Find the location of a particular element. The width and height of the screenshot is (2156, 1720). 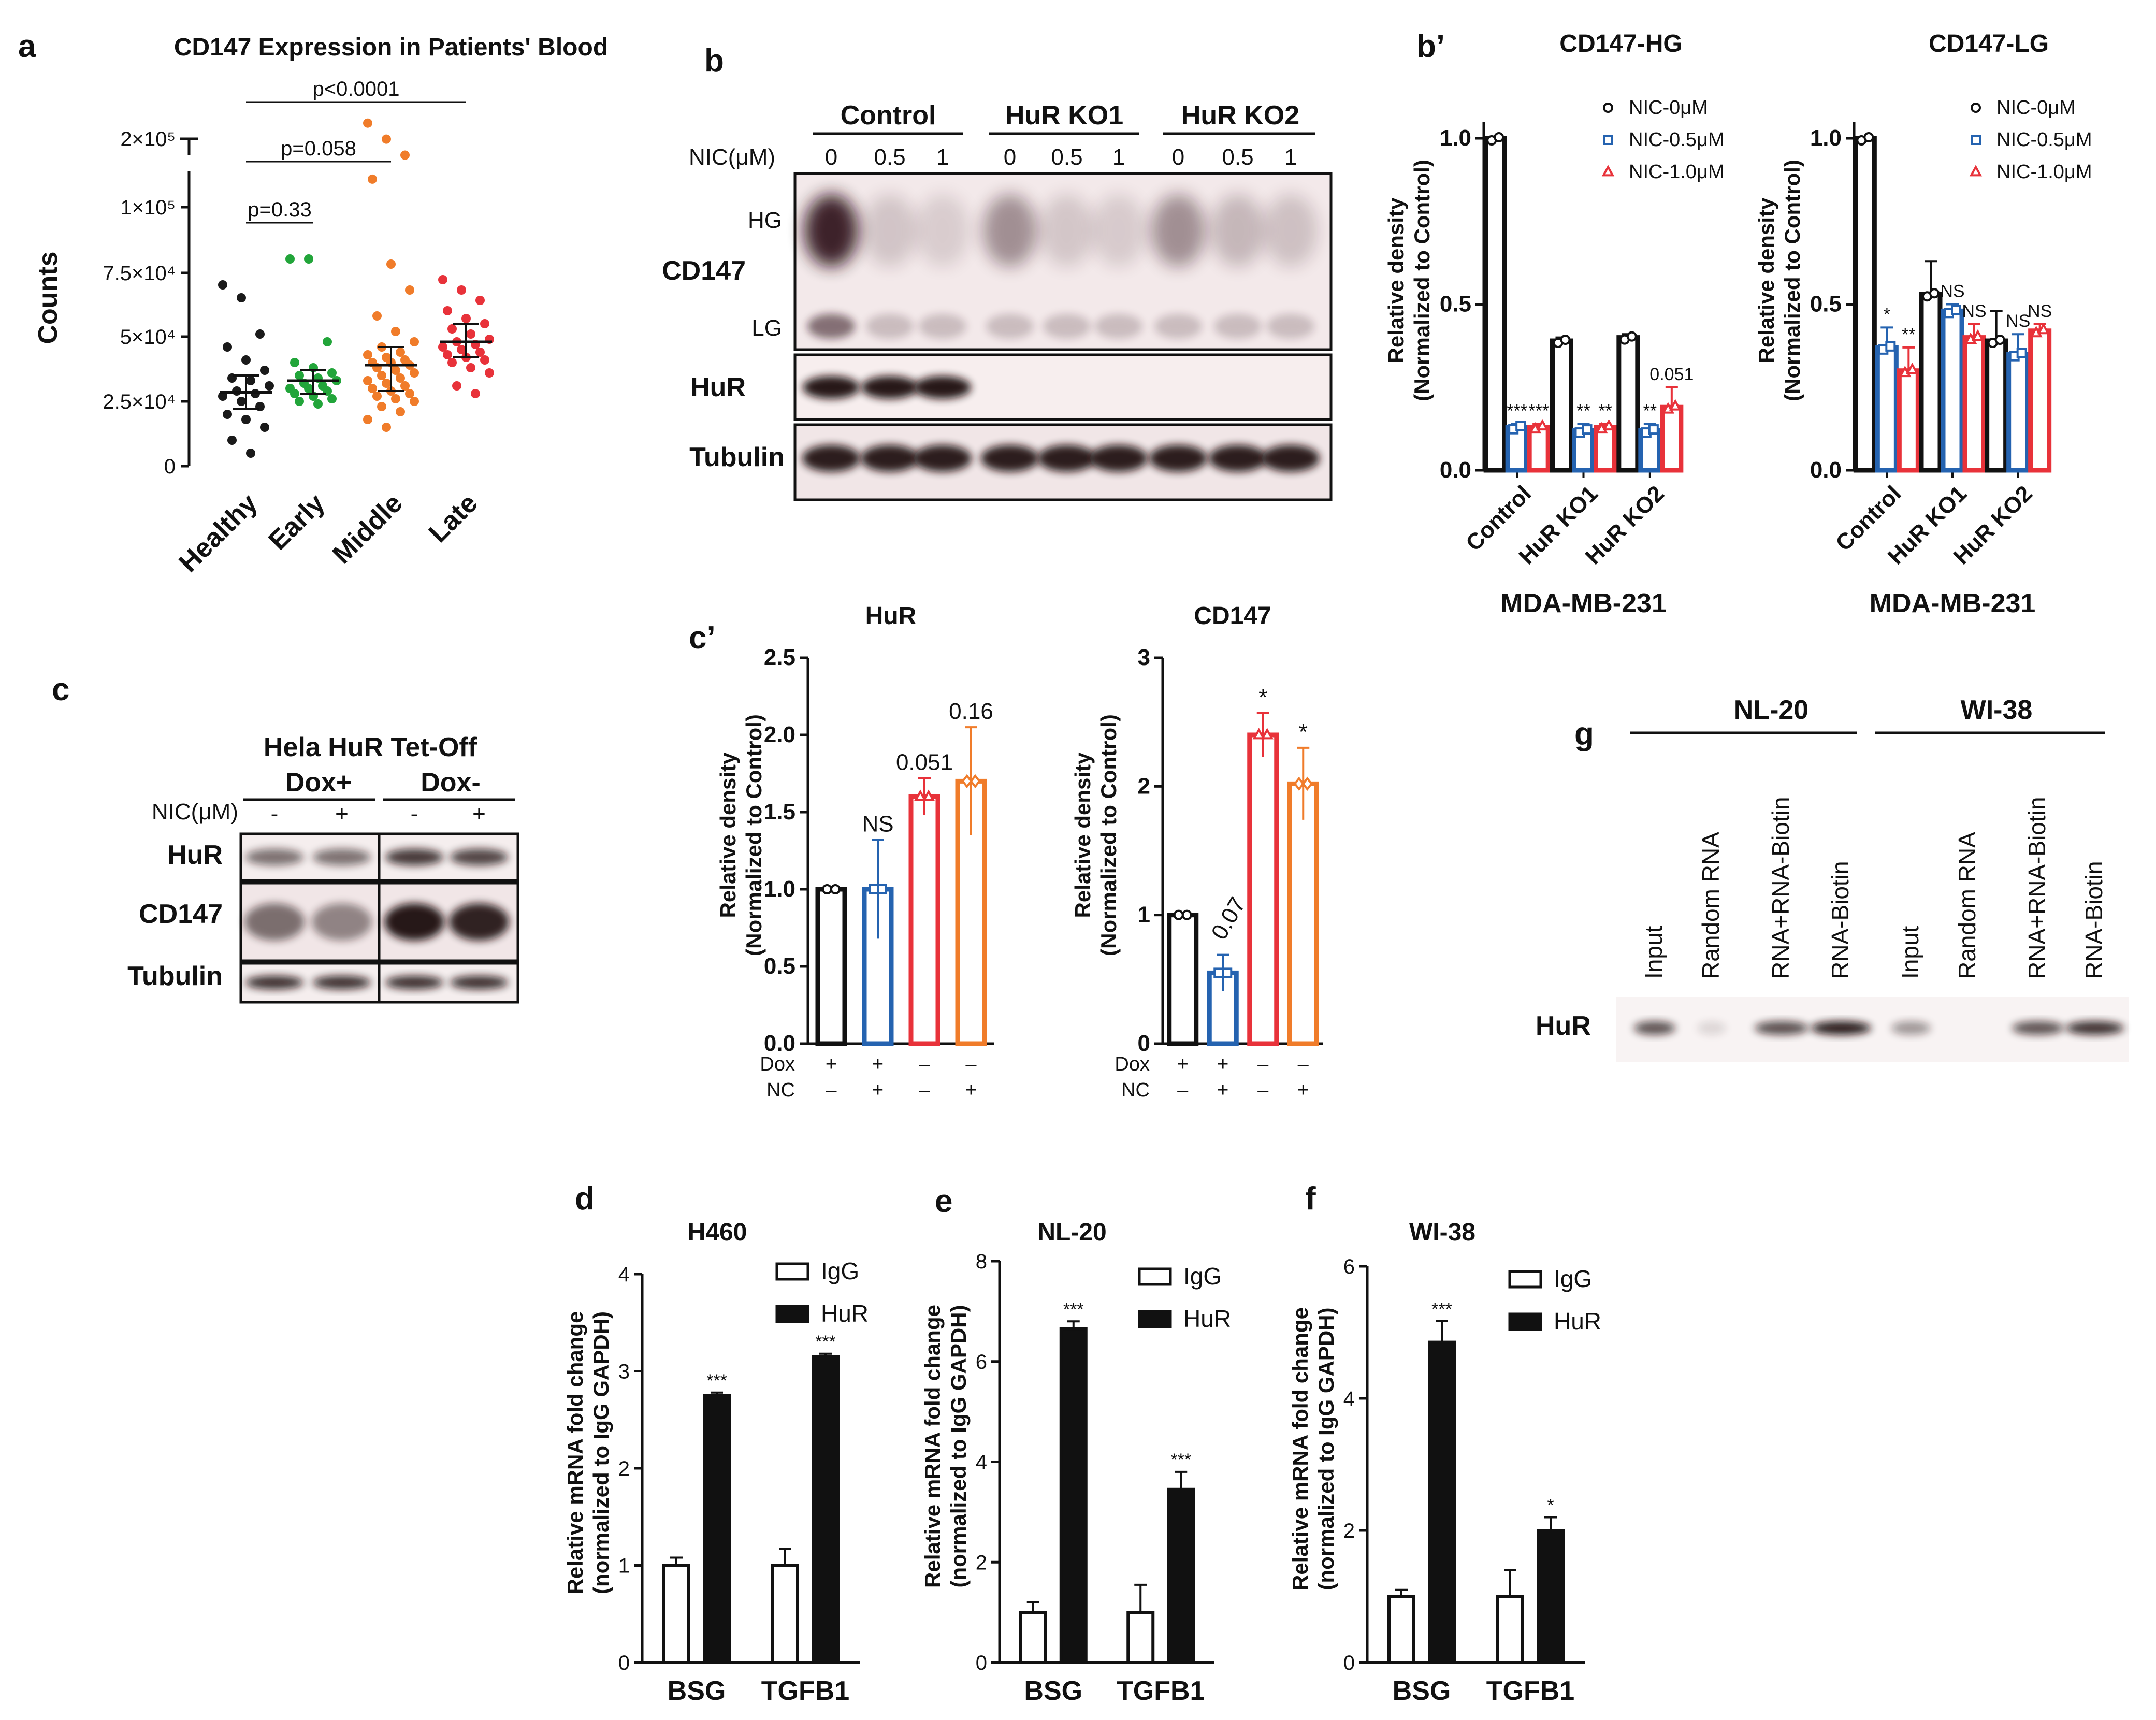

f-g-y-tick-label: 4 is located at coordinates (1349, 1398).